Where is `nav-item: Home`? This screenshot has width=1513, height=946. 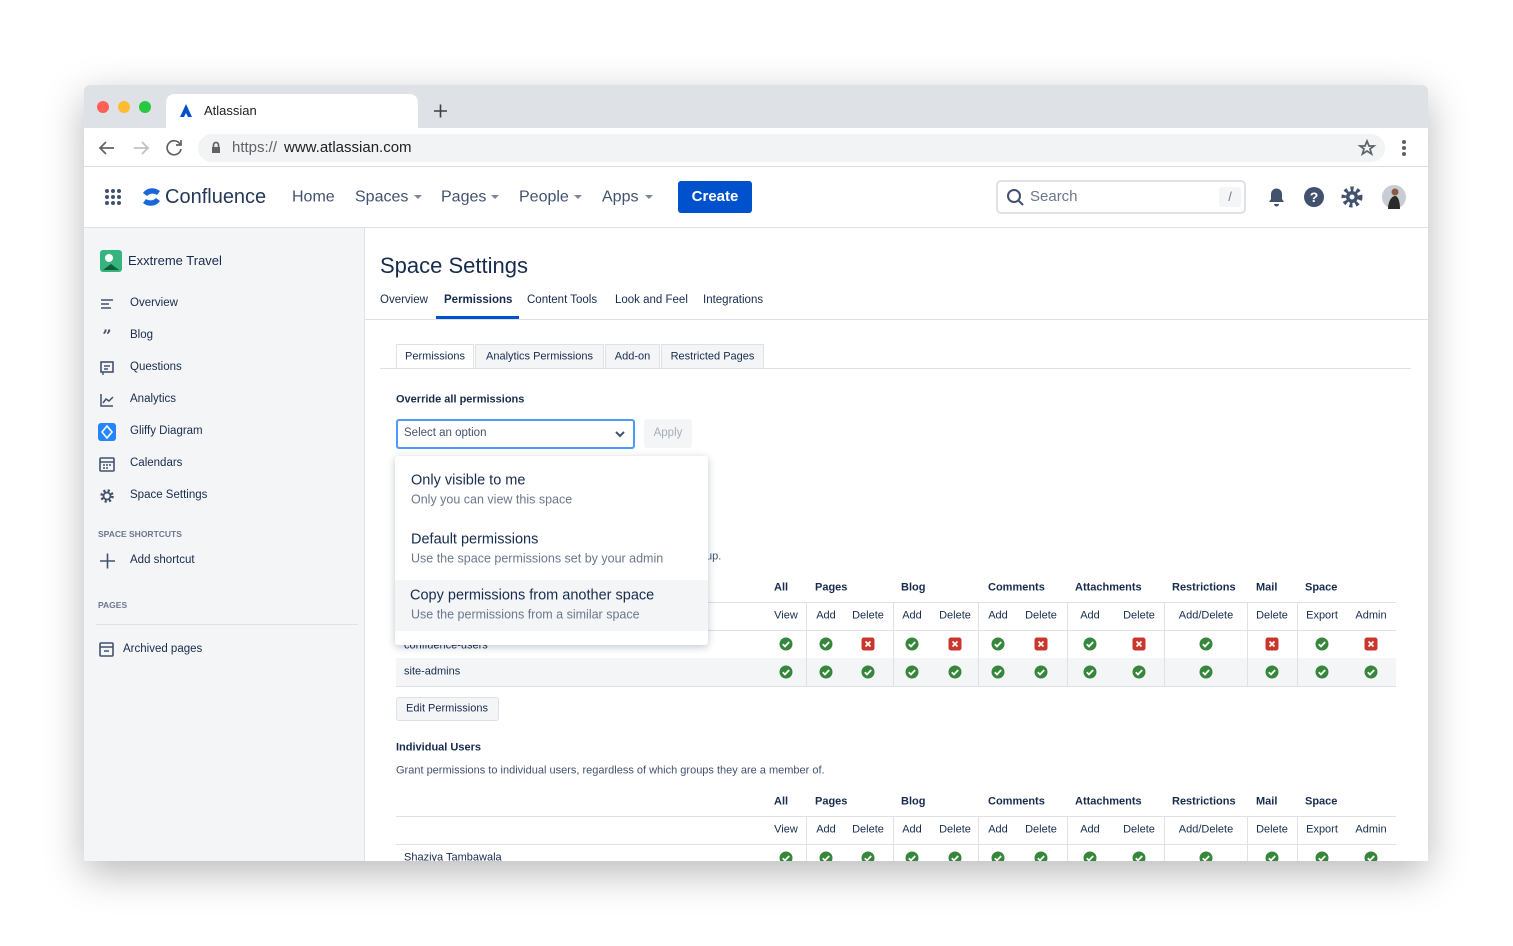
nav-item: Home is located at coordinates (313, 197).